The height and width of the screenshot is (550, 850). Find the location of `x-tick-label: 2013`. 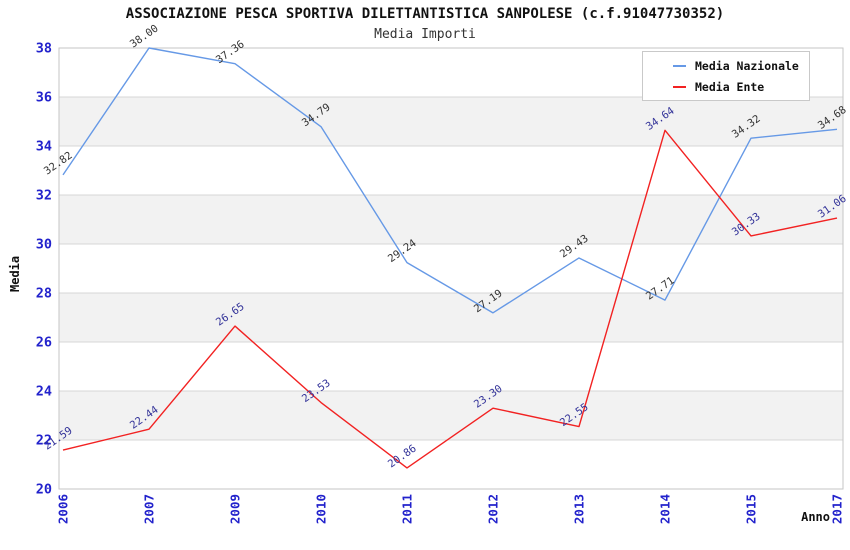

x-tick-label: 2013 is located at coordinates (579, 509).